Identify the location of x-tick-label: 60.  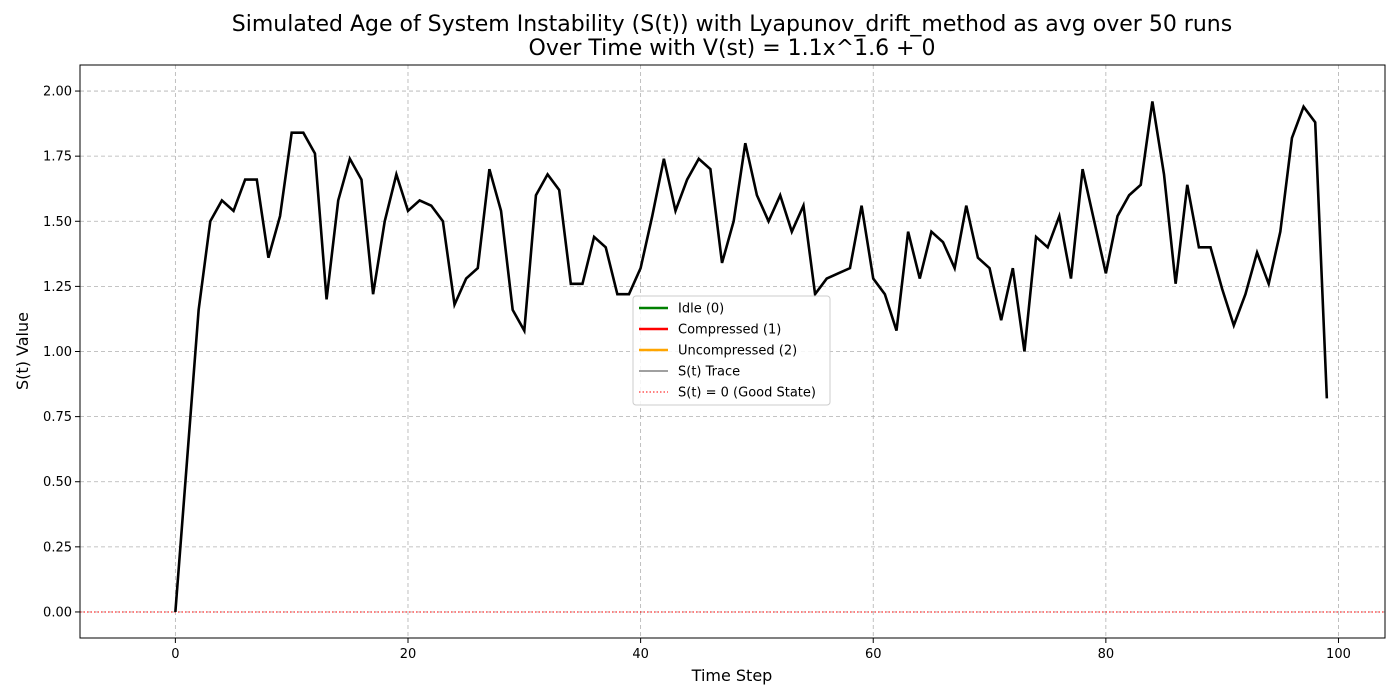
(873, 654).